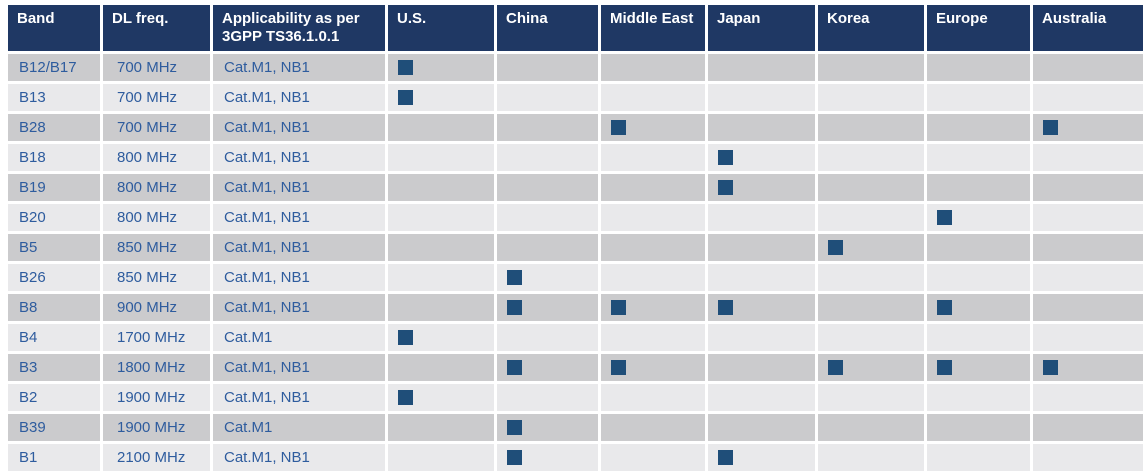 This screenshot has height=475, width=1146. What do you see at coordinates (978, 28) in the screenshot?
I see `column-header-europe: Europe` at bounding box center [978, 28].